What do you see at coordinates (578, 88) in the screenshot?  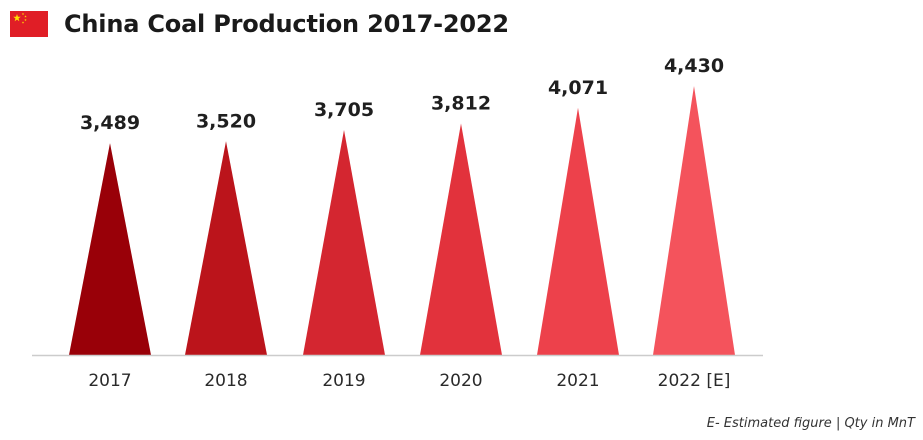 I see `value-label: 4,071` at bounding box center [578, 88].